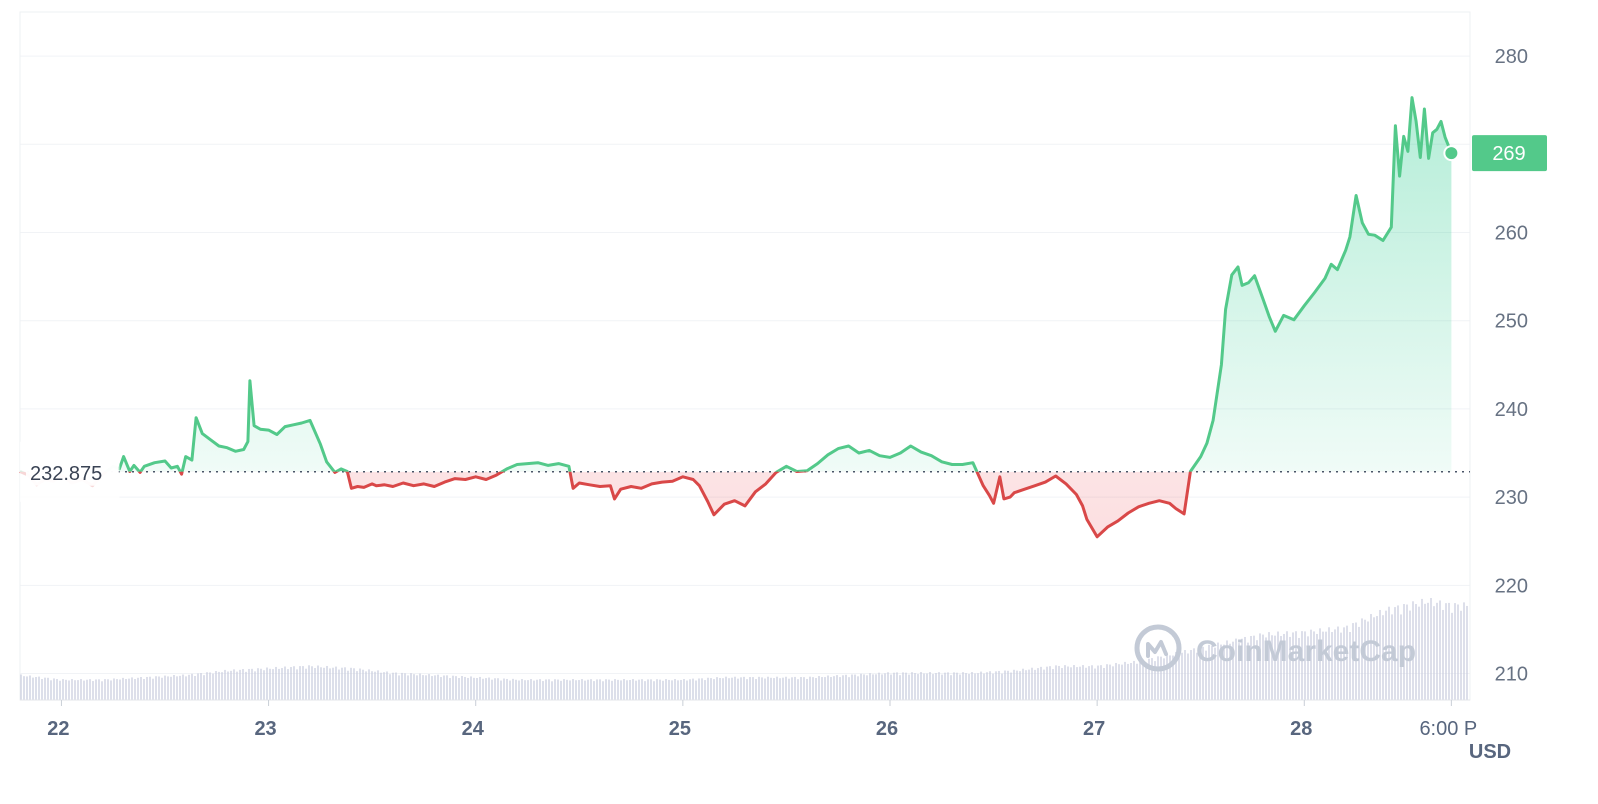 This screenshot has height=804, width=1598. What do you see at coordinates (66, 474) in the screenshot?
I see `reference-price-label: 232.875` at bounding box center [66, 474].